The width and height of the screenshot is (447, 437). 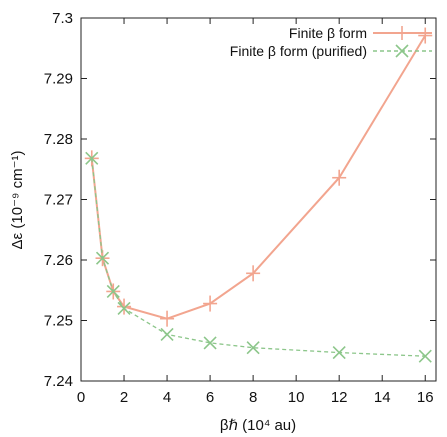 What do you see at coordinates (58, 321) in the screenshot?
I see `y-tick-label: 7.25` at bounding box center [58, 321].